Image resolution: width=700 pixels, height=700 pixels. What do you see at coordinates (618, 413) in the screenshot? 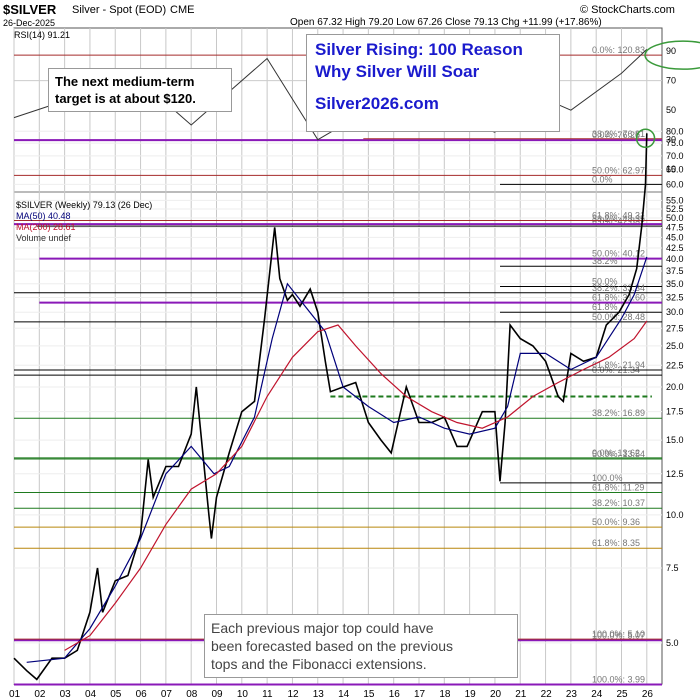
I see `fib-level-label: 38.2%: 16.89` at bounding box center [618, 413].